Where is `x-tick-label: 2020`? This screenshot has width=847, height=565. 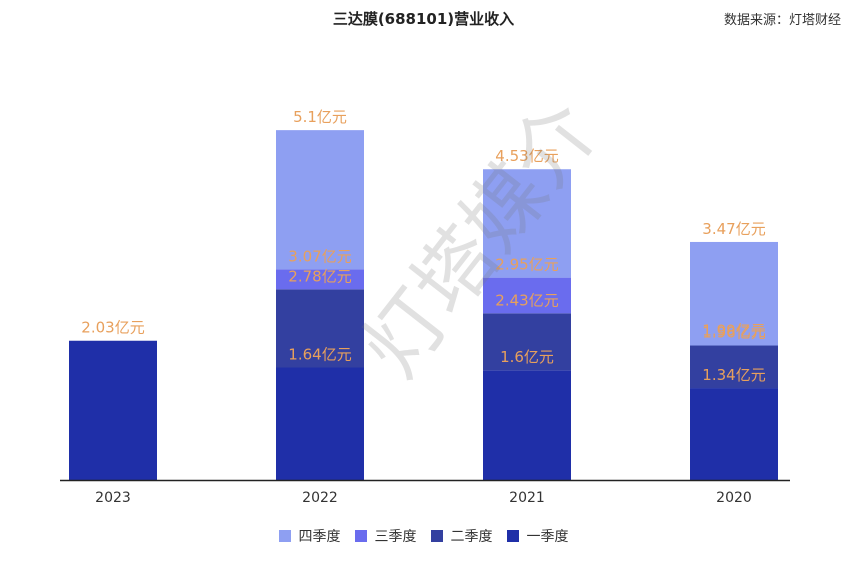
x-tick-label: 2020 is located at coordinates (734, 498).